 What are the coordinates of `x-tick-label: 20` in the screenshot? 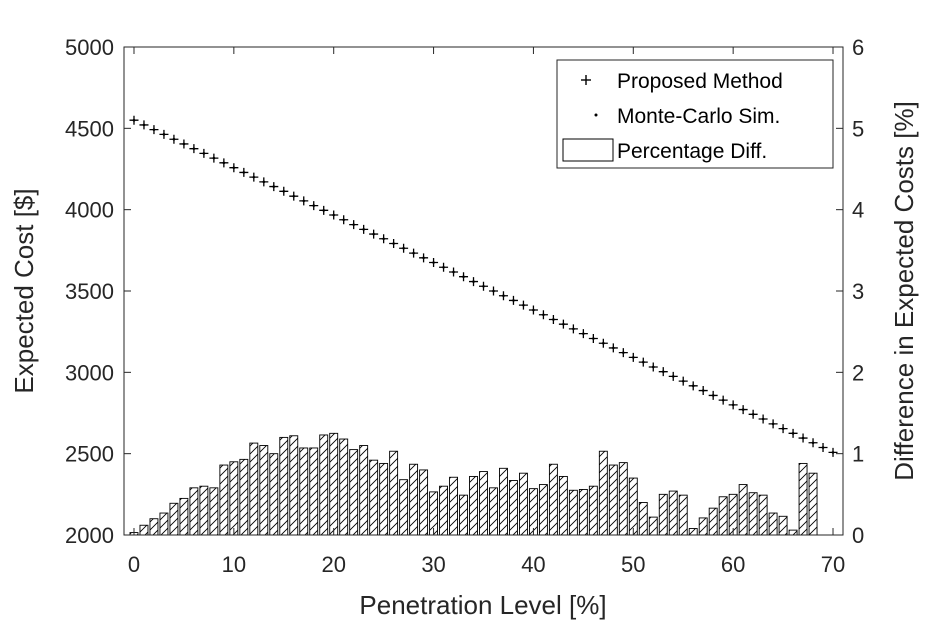 It's located at (333, 564).